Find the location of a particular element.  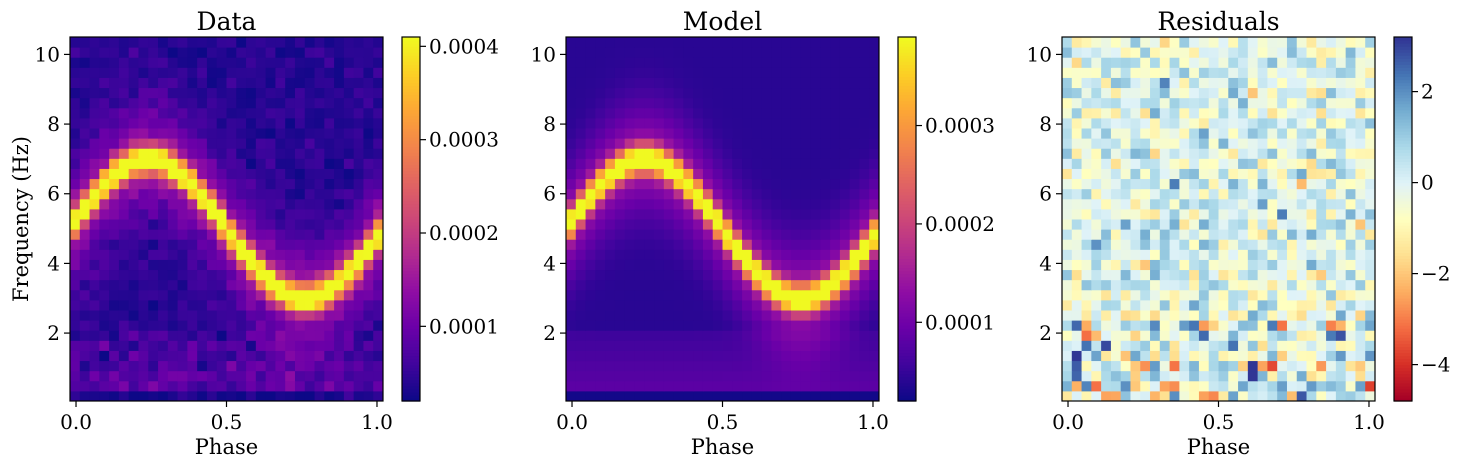

x-tick-label: 0.5 is located at coordinates (227, 422).